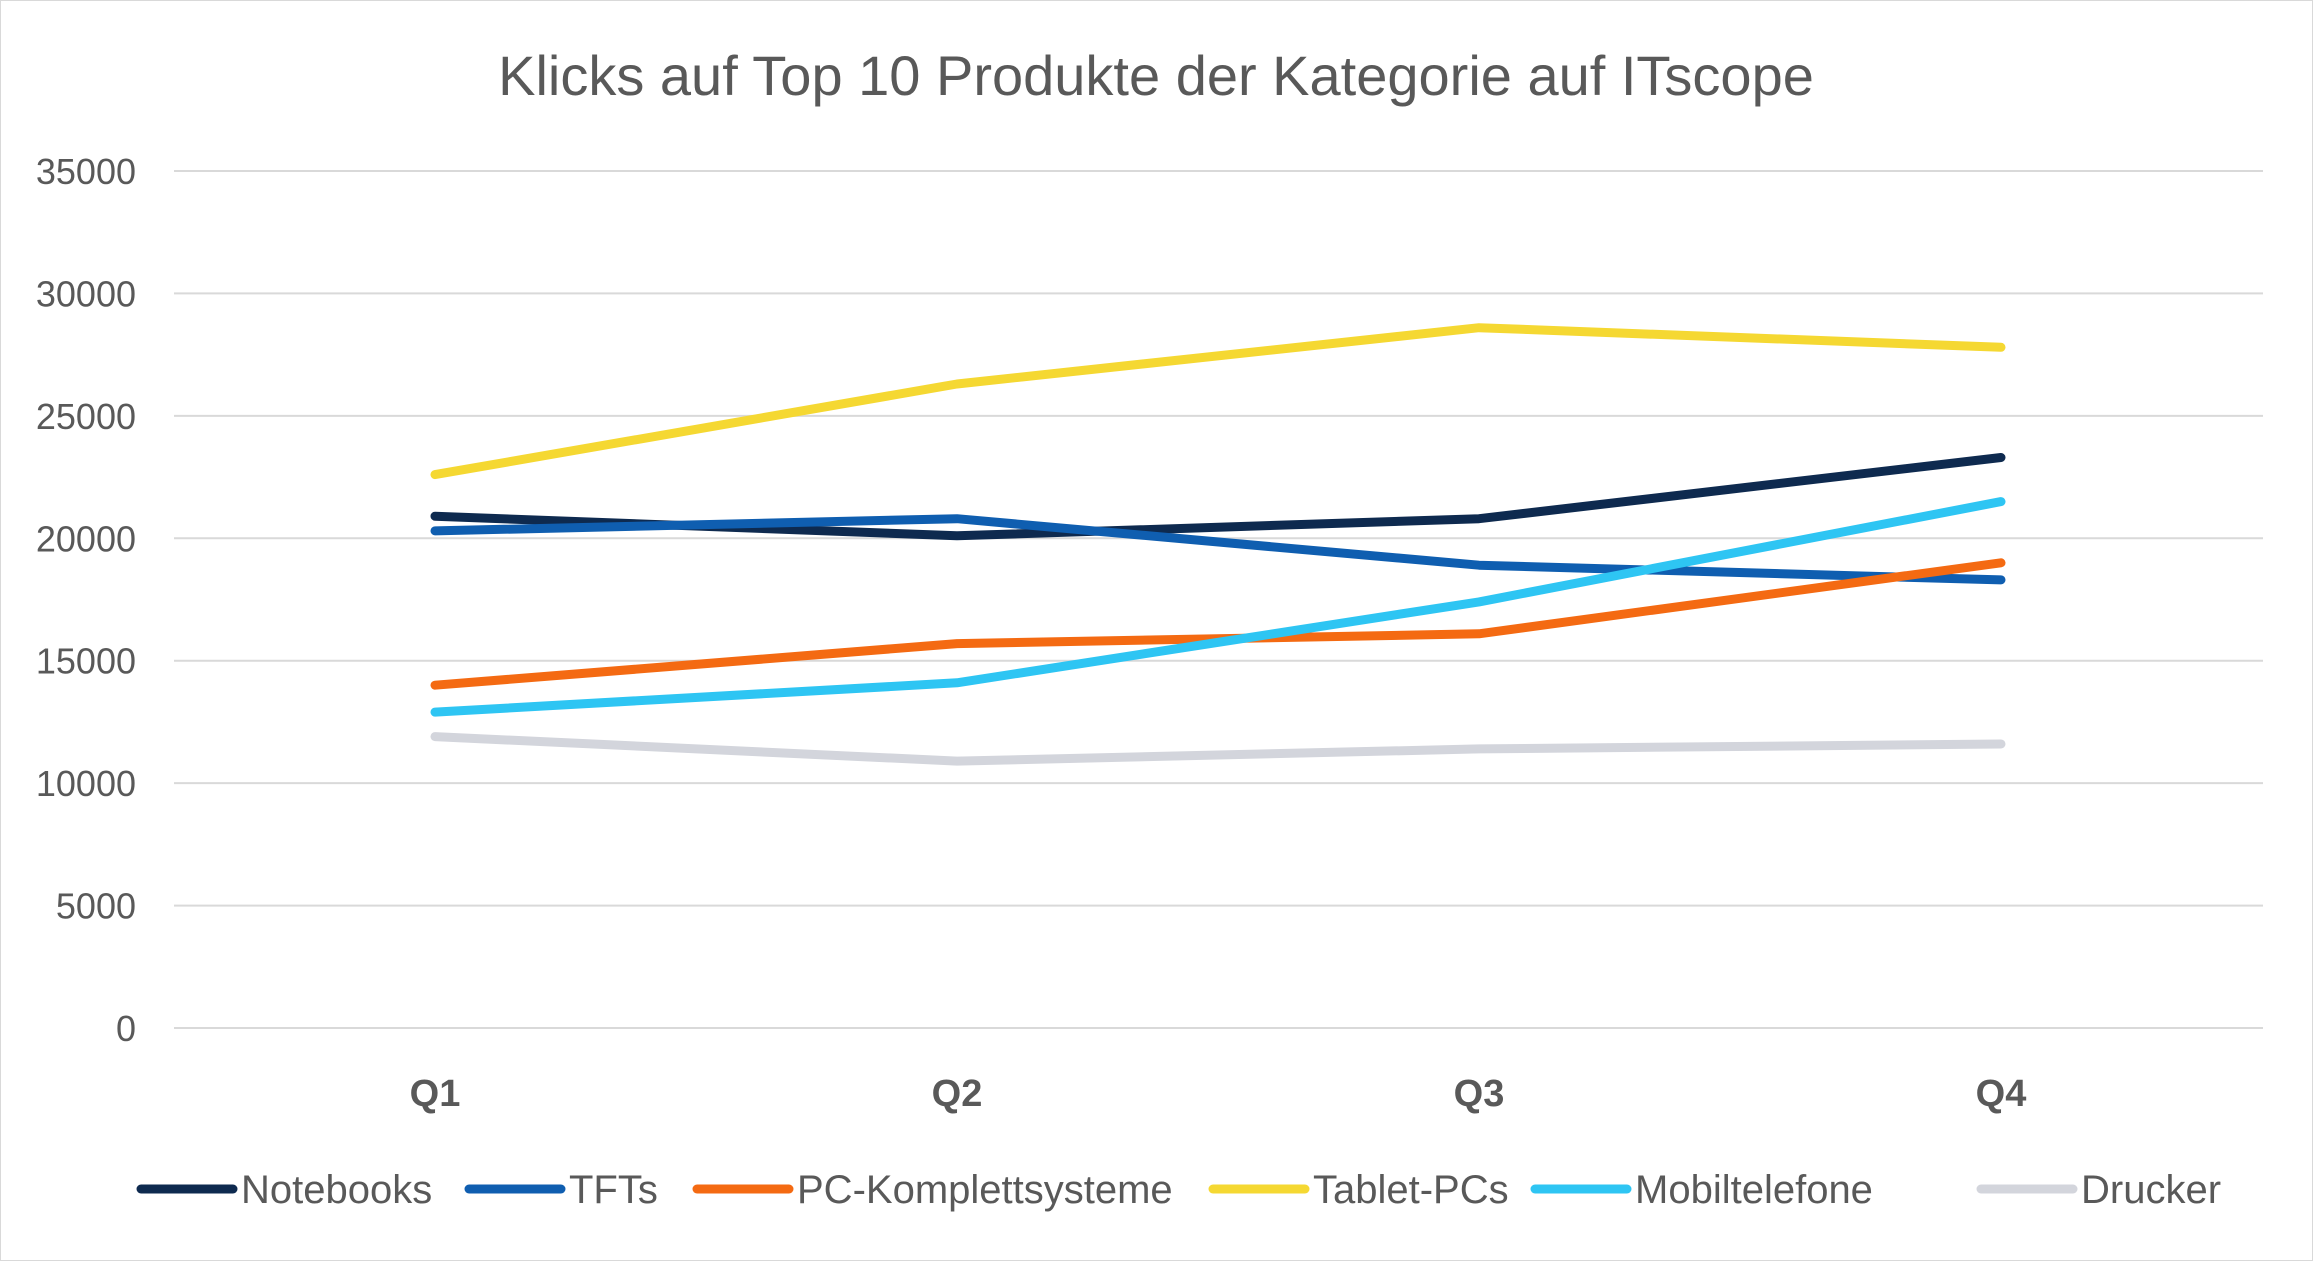 The image size is (2313, 1261). I want to click on legend-label: Mobiltelefone, so click(1754, 1190).